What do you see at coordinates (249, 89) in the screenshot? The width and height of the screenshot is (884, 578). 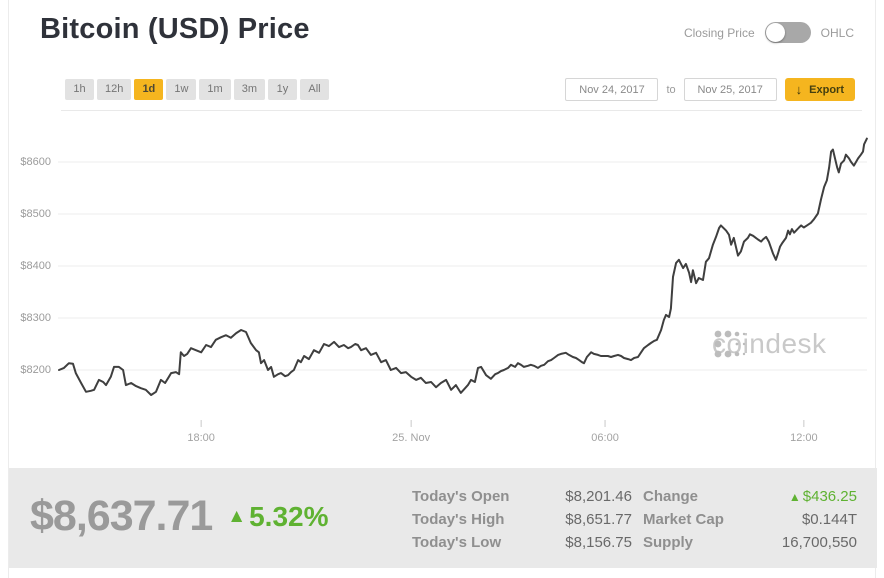 I see `range-button-3m: 3m` at bounding box center [249, 89].